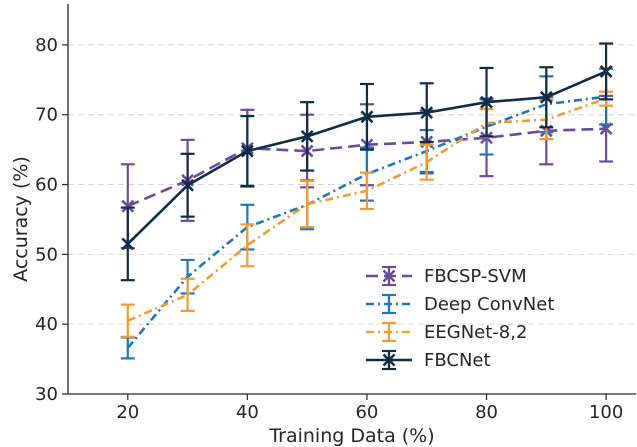  I want to click on legend-item: Deep ConvNet, so click(460, 304).